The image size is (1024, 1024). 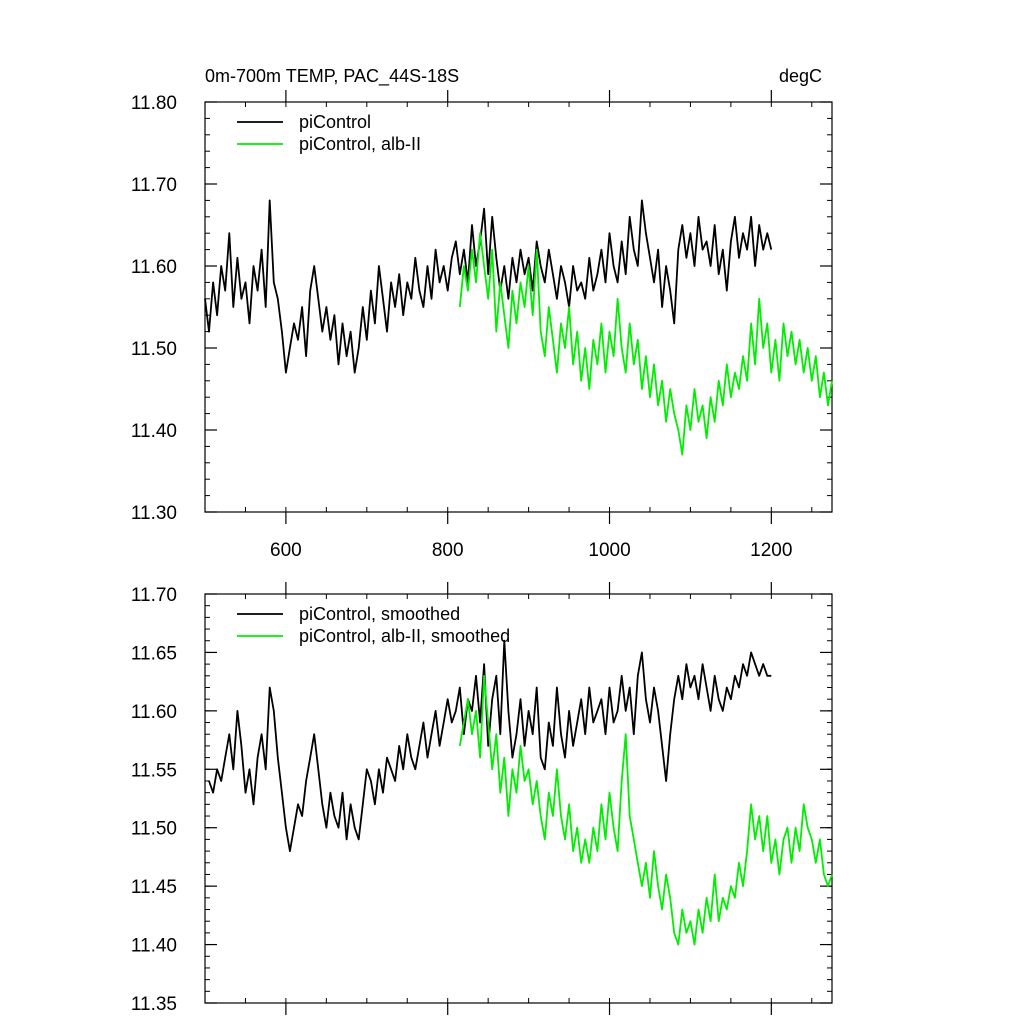 What do you see at coordinates (360, 144) in the screenshot?
I see `legend-label: piControl, alb-II` at bounding box center [360, 144].